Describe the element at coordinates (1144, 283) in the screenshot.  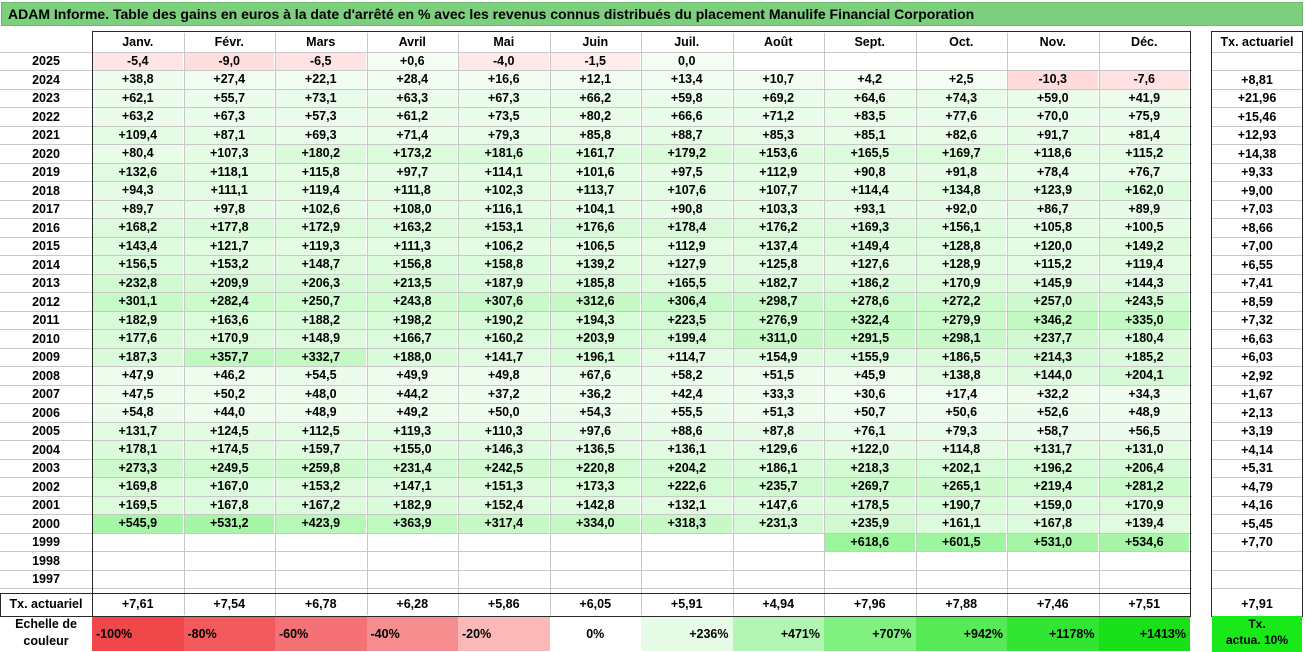
I see `table-cell: +144,3` at that location.